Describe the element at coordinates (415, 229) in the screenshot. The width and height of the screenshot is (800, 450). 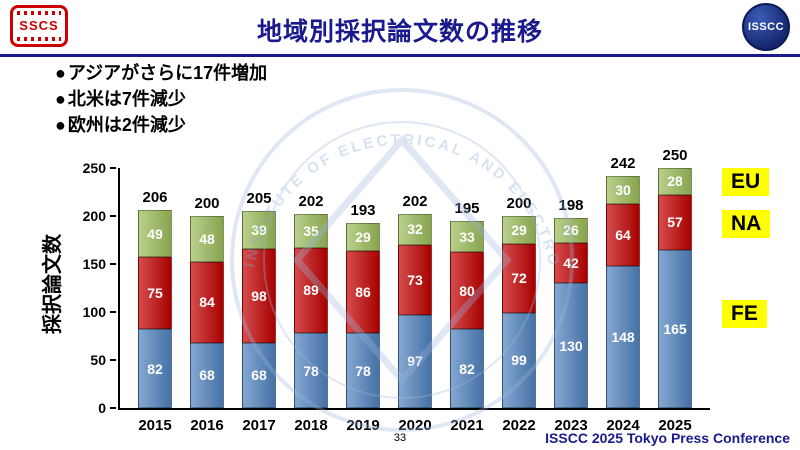
I see `bar-segment-eu: 32` at that location.